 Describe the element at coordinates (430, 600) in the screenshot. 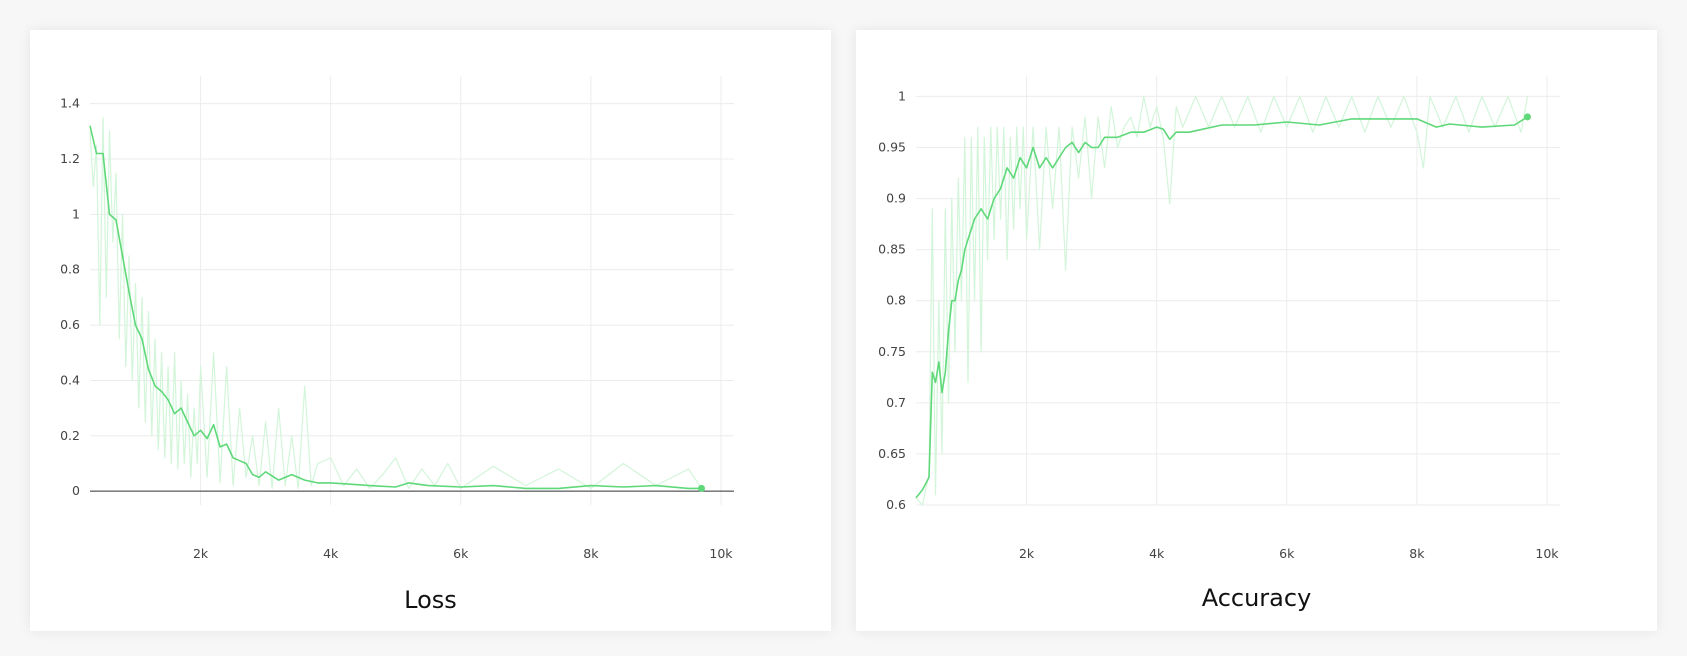

I see `loss-chart-title: Loss` at that location.